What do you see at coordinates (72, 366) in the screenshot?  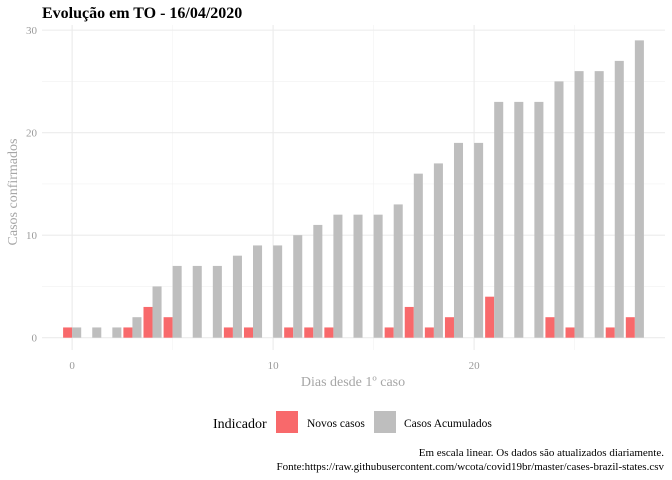 I see `x-tick-label: 0` at bounding box center [72, 366].